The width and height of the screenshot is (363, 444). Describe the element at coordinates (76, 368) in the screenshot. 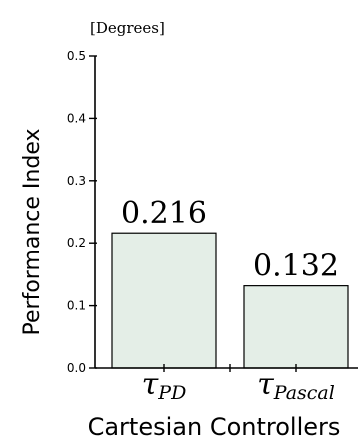

I see `y-tick-label: 0.0` at that location.